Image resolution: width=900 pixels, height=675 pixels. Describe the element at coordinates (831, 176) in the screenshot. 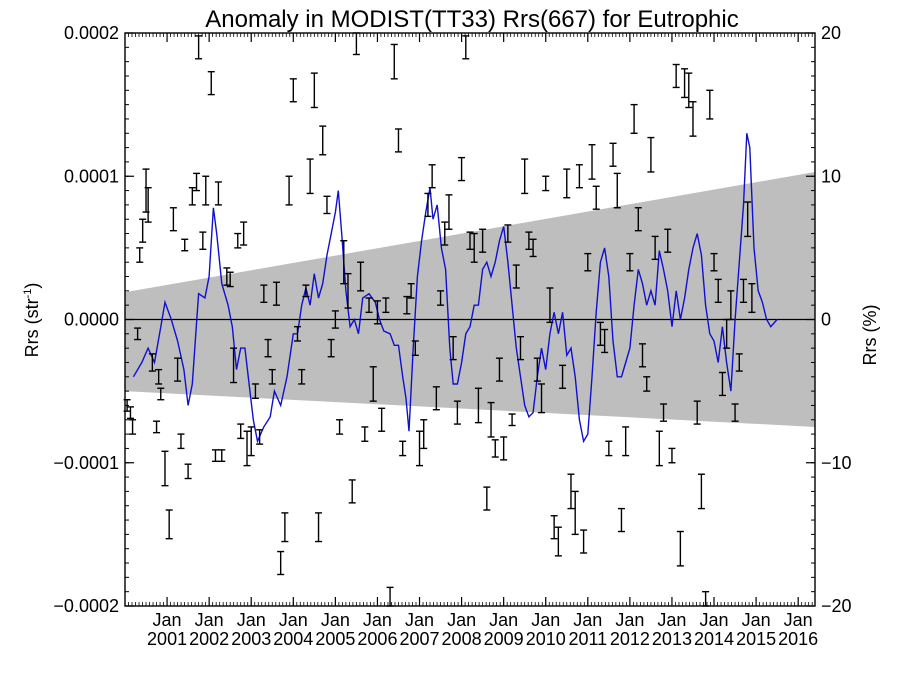

I see `right-tick-label: 10` at that location.